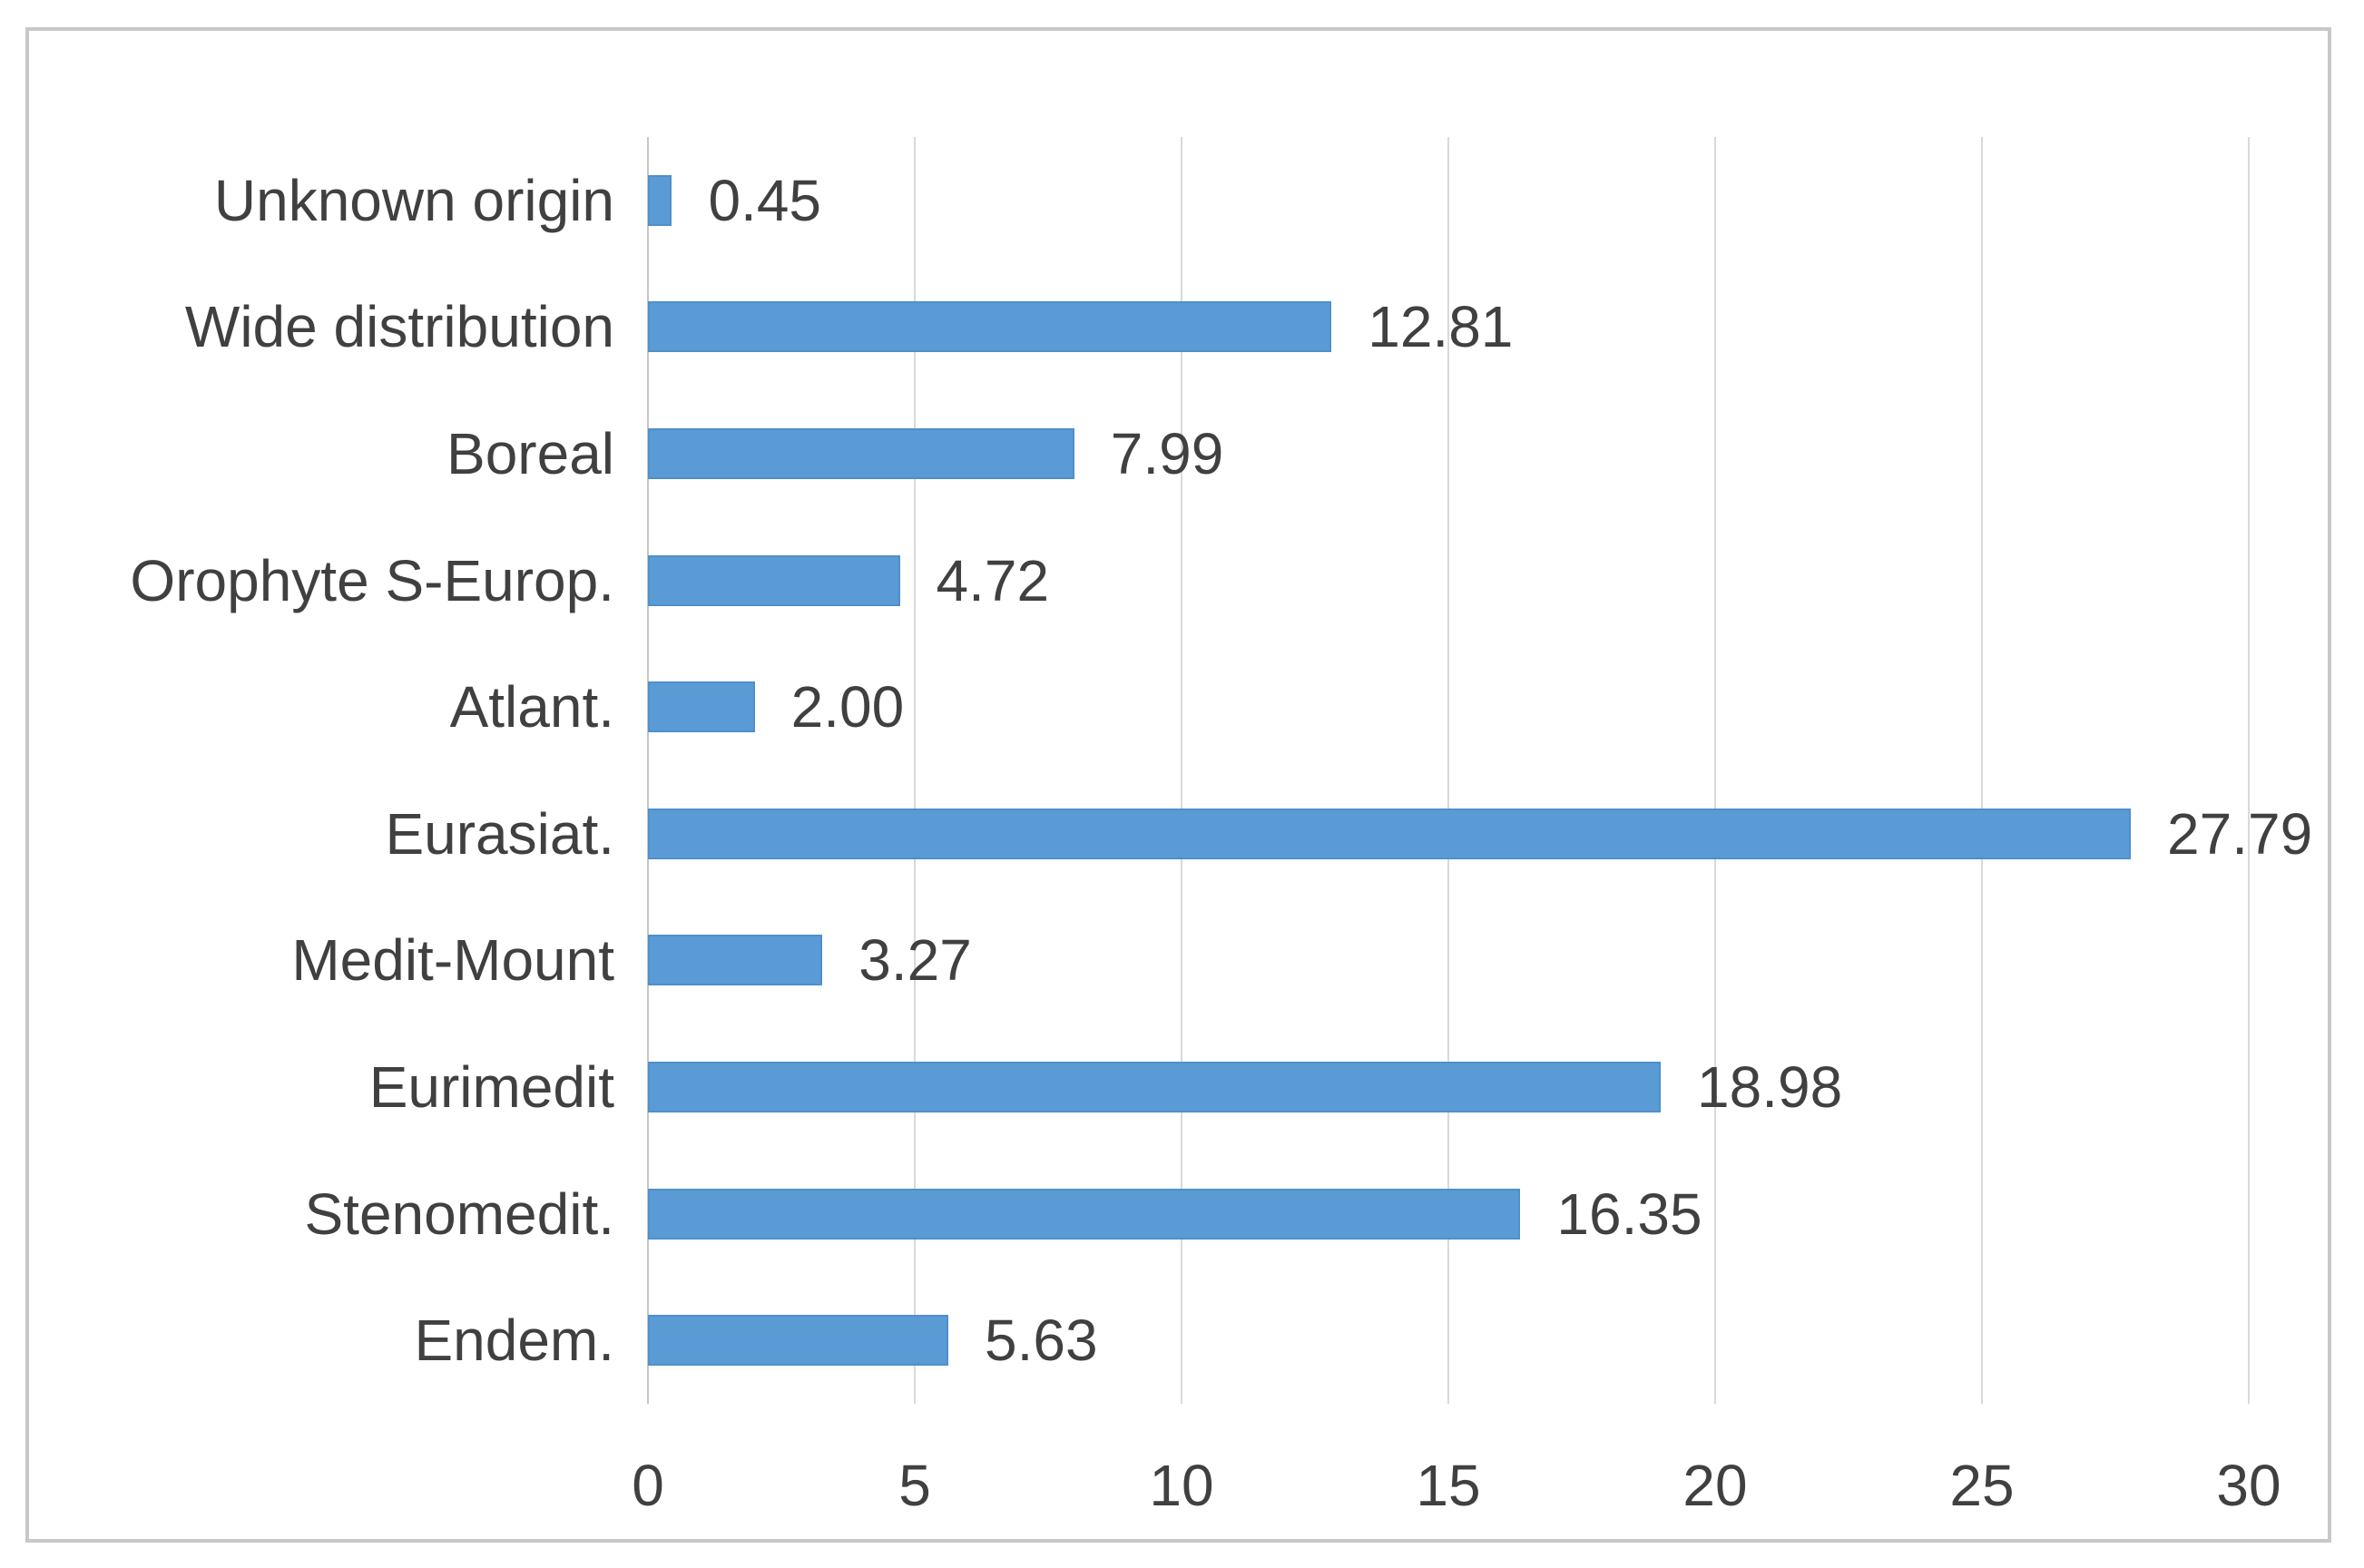 This screenshot has height=1568, width=2364. Describe the element at coordinates (530, 453) in the screenshot. I see `category-label-boreal: Boreal` at that location.